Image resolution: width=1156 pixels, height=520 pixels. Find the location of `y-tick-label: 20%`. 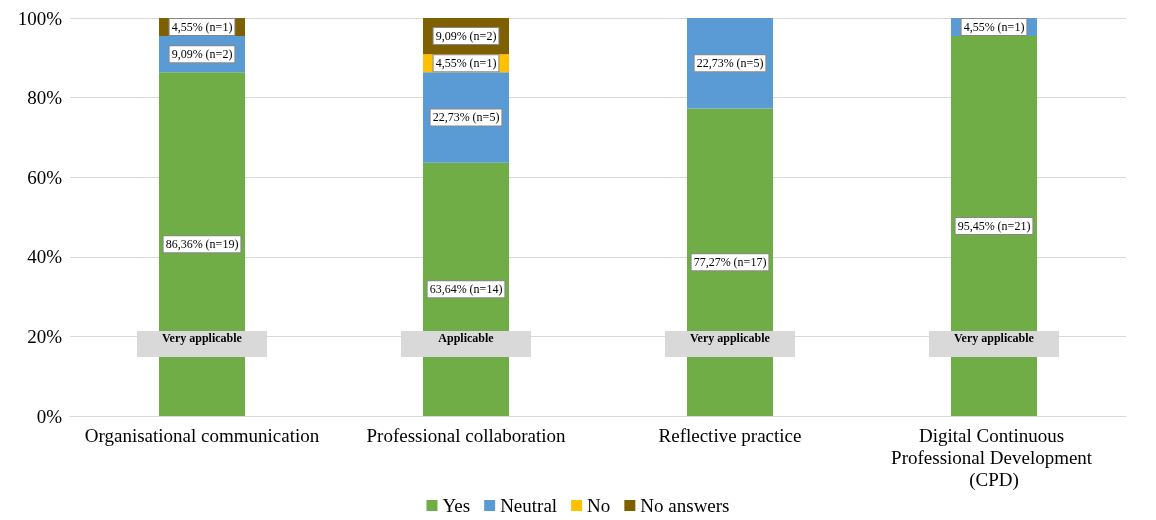

y-tick-label: 20% is located at coordinates (45, 336).